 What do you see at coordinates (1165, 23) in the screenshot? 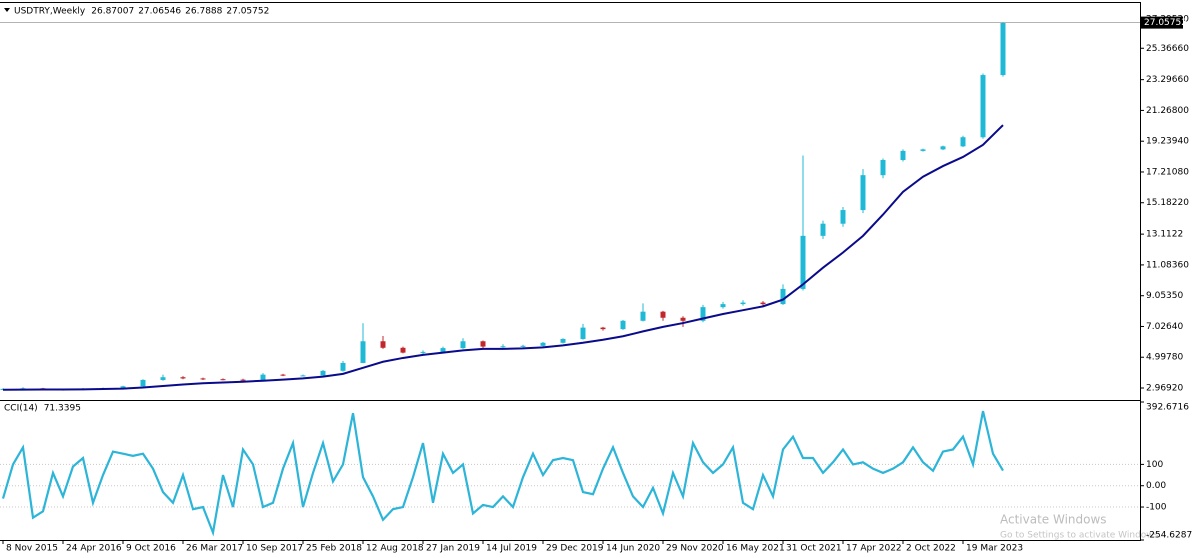
I see `last-price-label: 27.05752` at bounding box center [1165, 23].